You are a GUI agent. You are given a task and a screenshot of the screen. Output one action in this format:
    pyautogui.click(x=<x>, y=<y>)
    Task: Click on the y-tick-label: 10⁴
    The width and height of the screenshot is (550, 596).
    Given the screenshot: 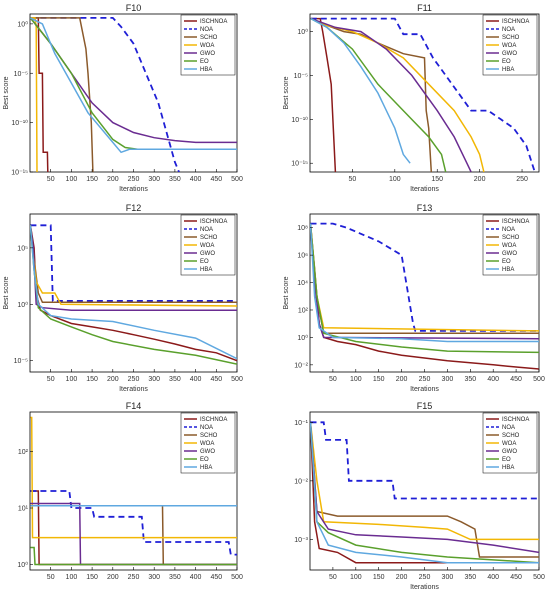 What is the action you would take?
    pyautogui.click(x=302, y=283)
    